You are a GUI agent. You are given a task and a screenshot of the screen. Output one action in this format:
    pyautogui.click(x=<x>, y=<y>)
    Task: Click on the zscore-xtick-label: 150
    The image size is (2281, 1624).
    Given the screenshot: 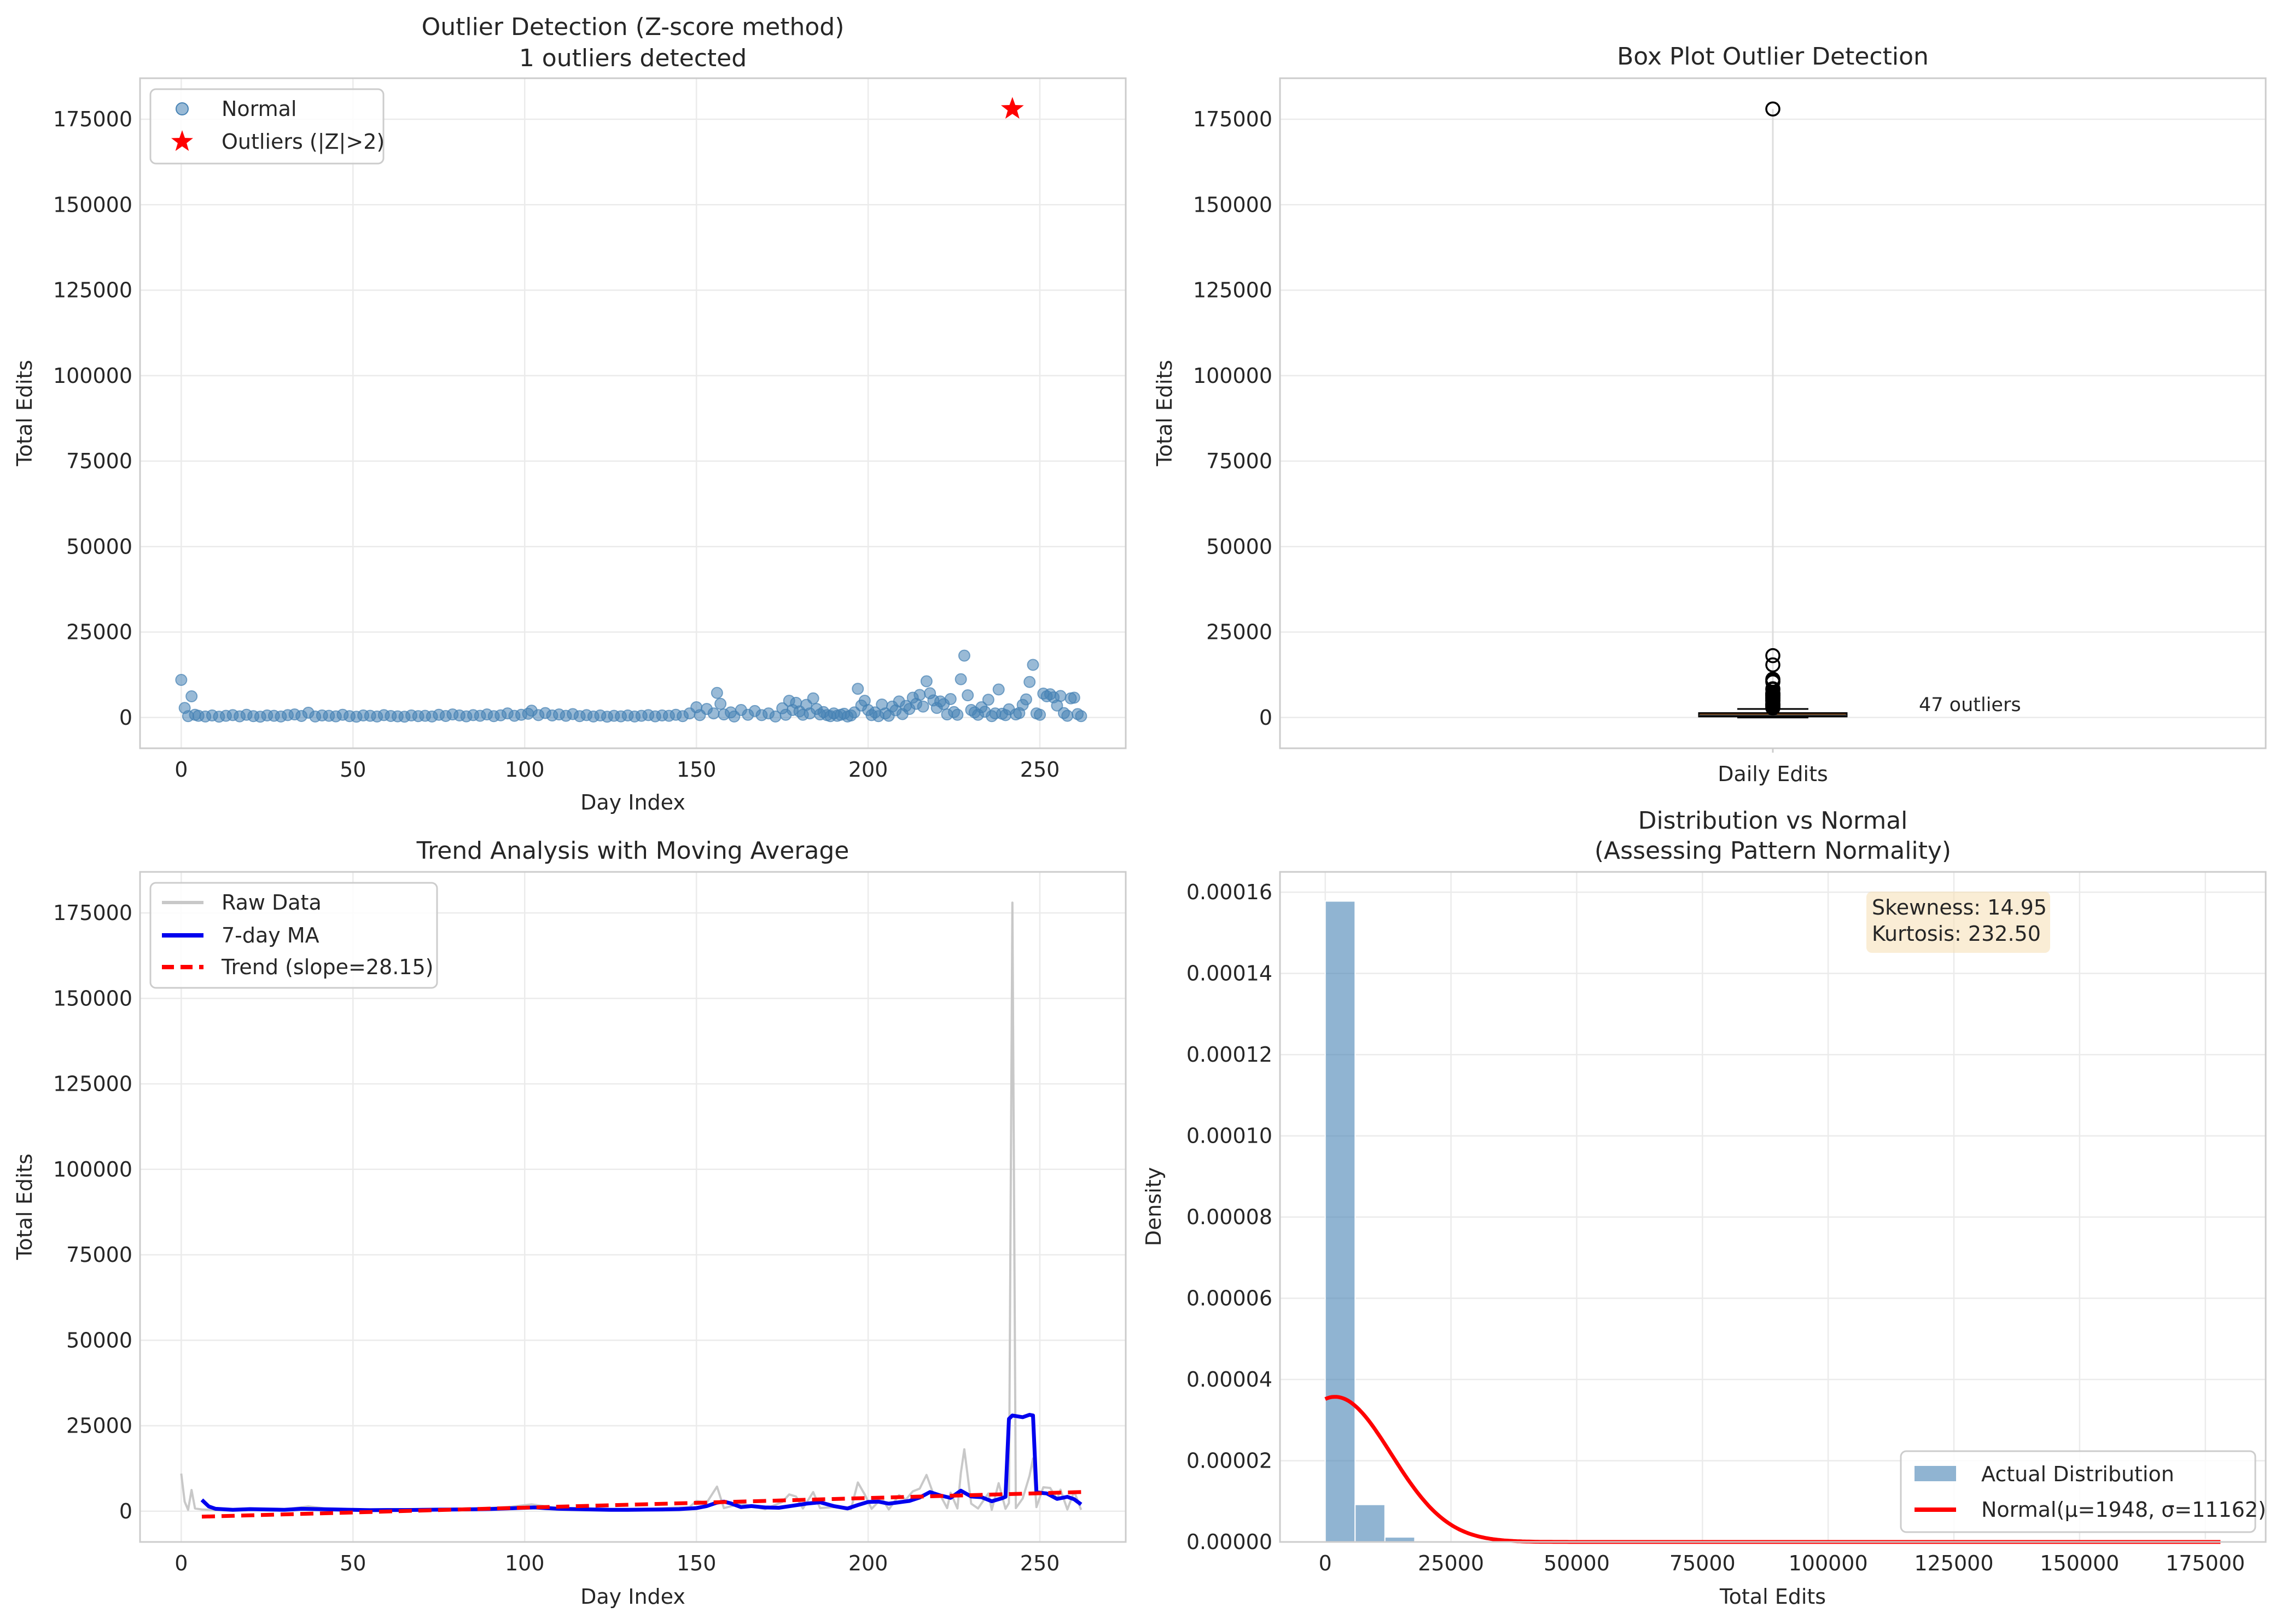 What is the action you would take?
    pyautogui.click(x=697, y=770)
    